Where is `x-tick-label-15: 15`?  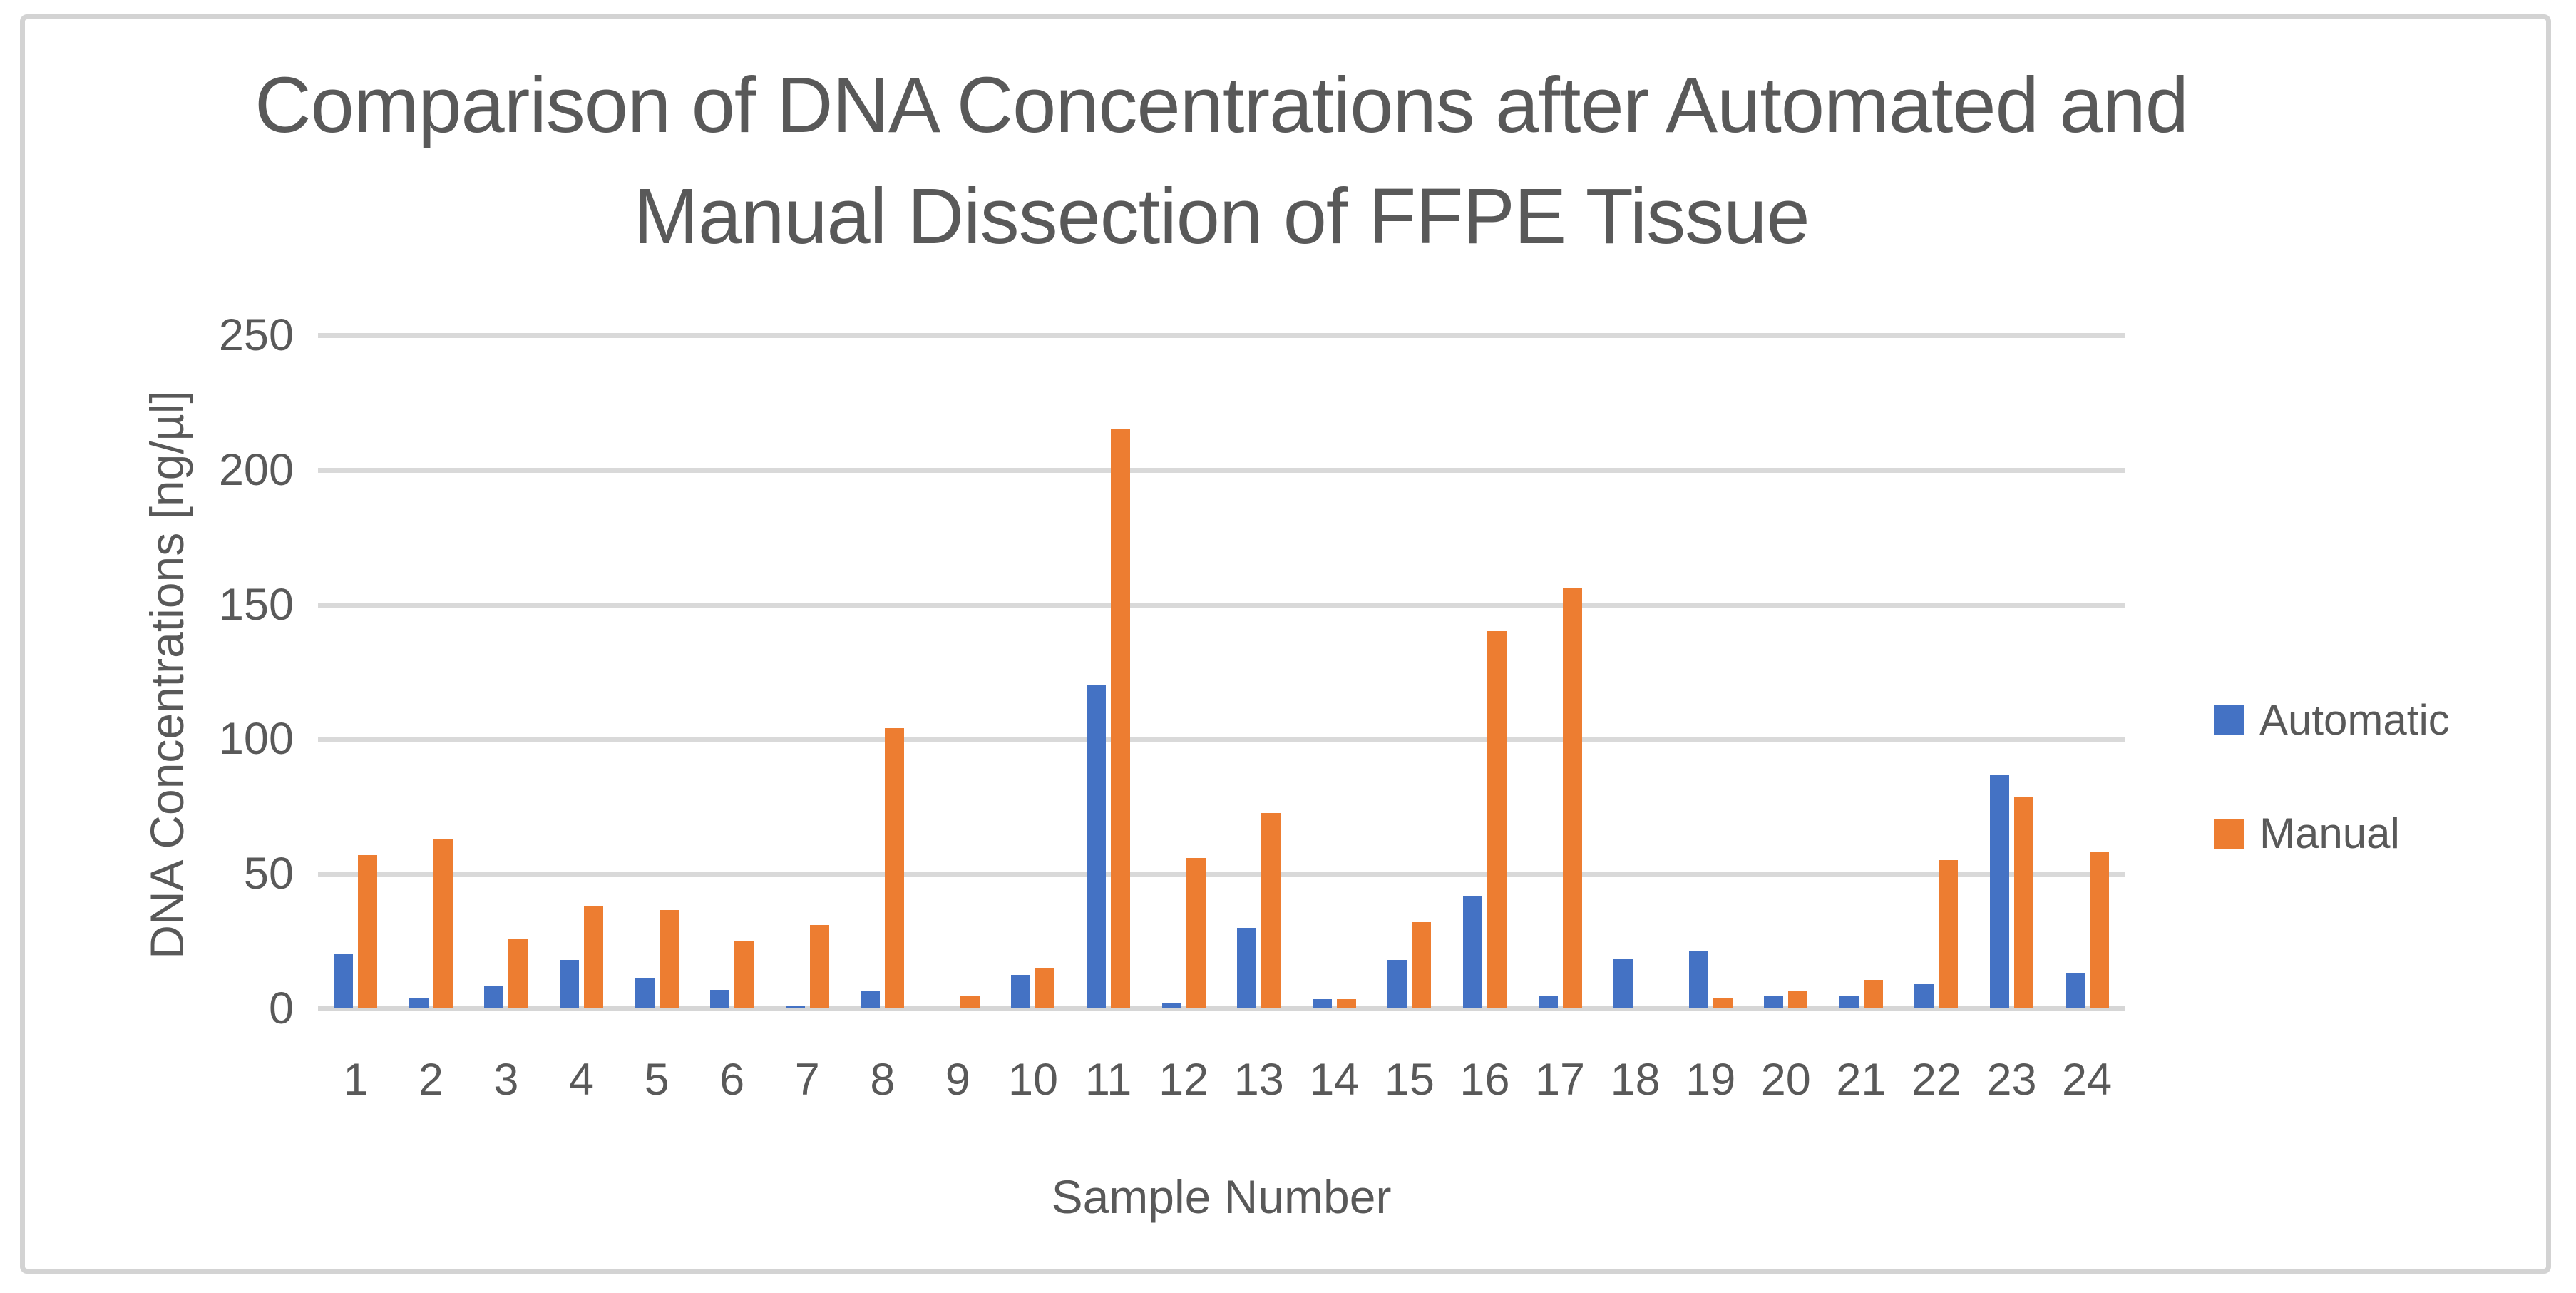 x-tick-label-15: 15 is located at coordinates (1409, 1080).